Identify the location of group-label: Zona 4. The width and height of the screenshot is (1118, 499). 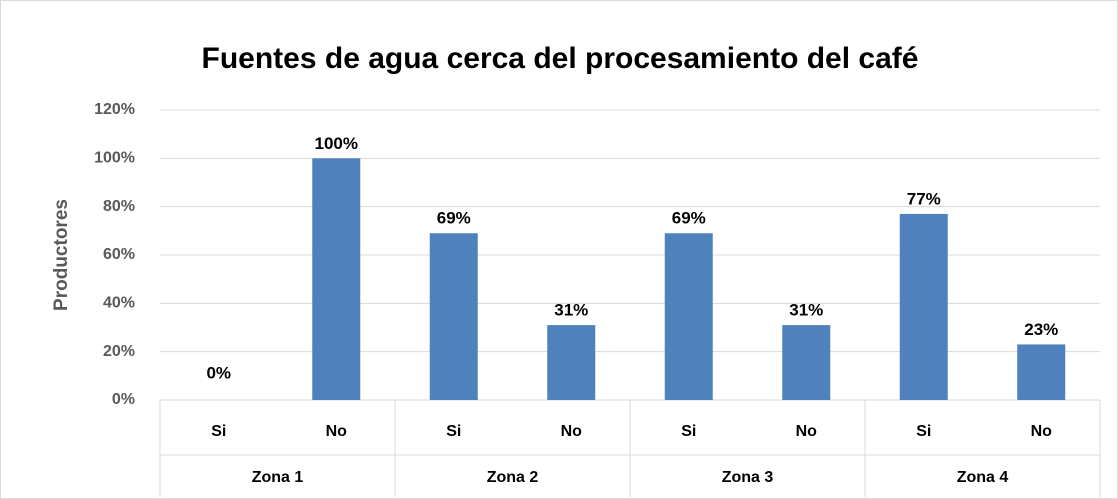
(983, 477).